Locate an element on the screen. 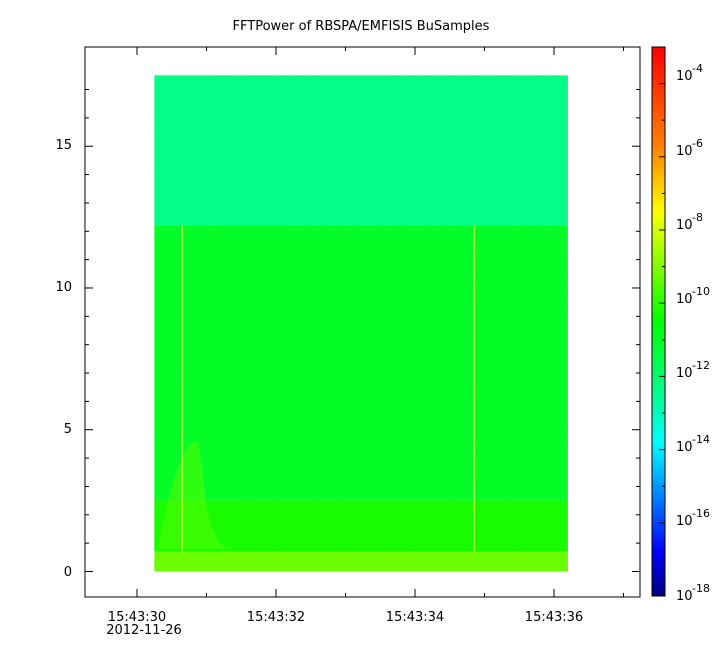 The height and width of the screenshot is (656, 724). colorbar-tick-label: 10 -10 is located at coordinates (693, 296).